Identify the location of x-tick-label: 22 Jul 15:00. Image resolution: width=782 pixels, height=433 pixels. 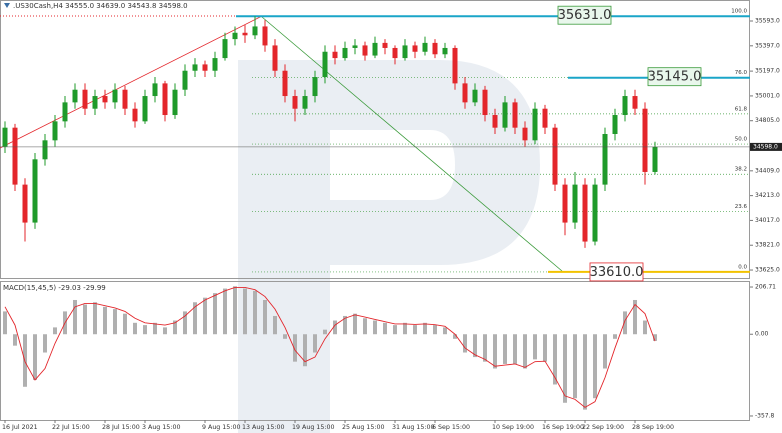
(71, 427).